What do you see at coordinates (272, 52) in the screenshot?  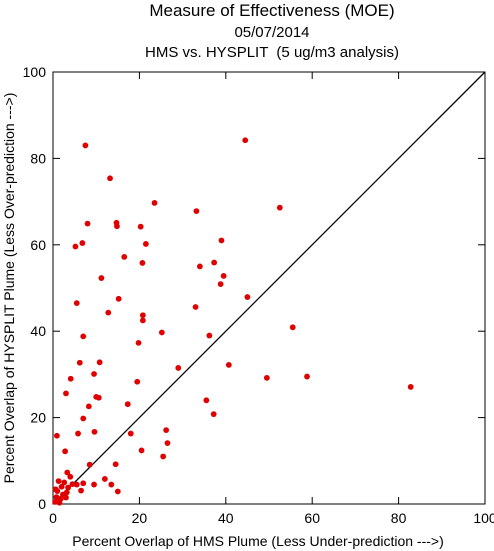 I see `chart-subtitle: HMS vs. HYSPLIT (5 ug/m3 analysis)` at bounding box center [272, 52].